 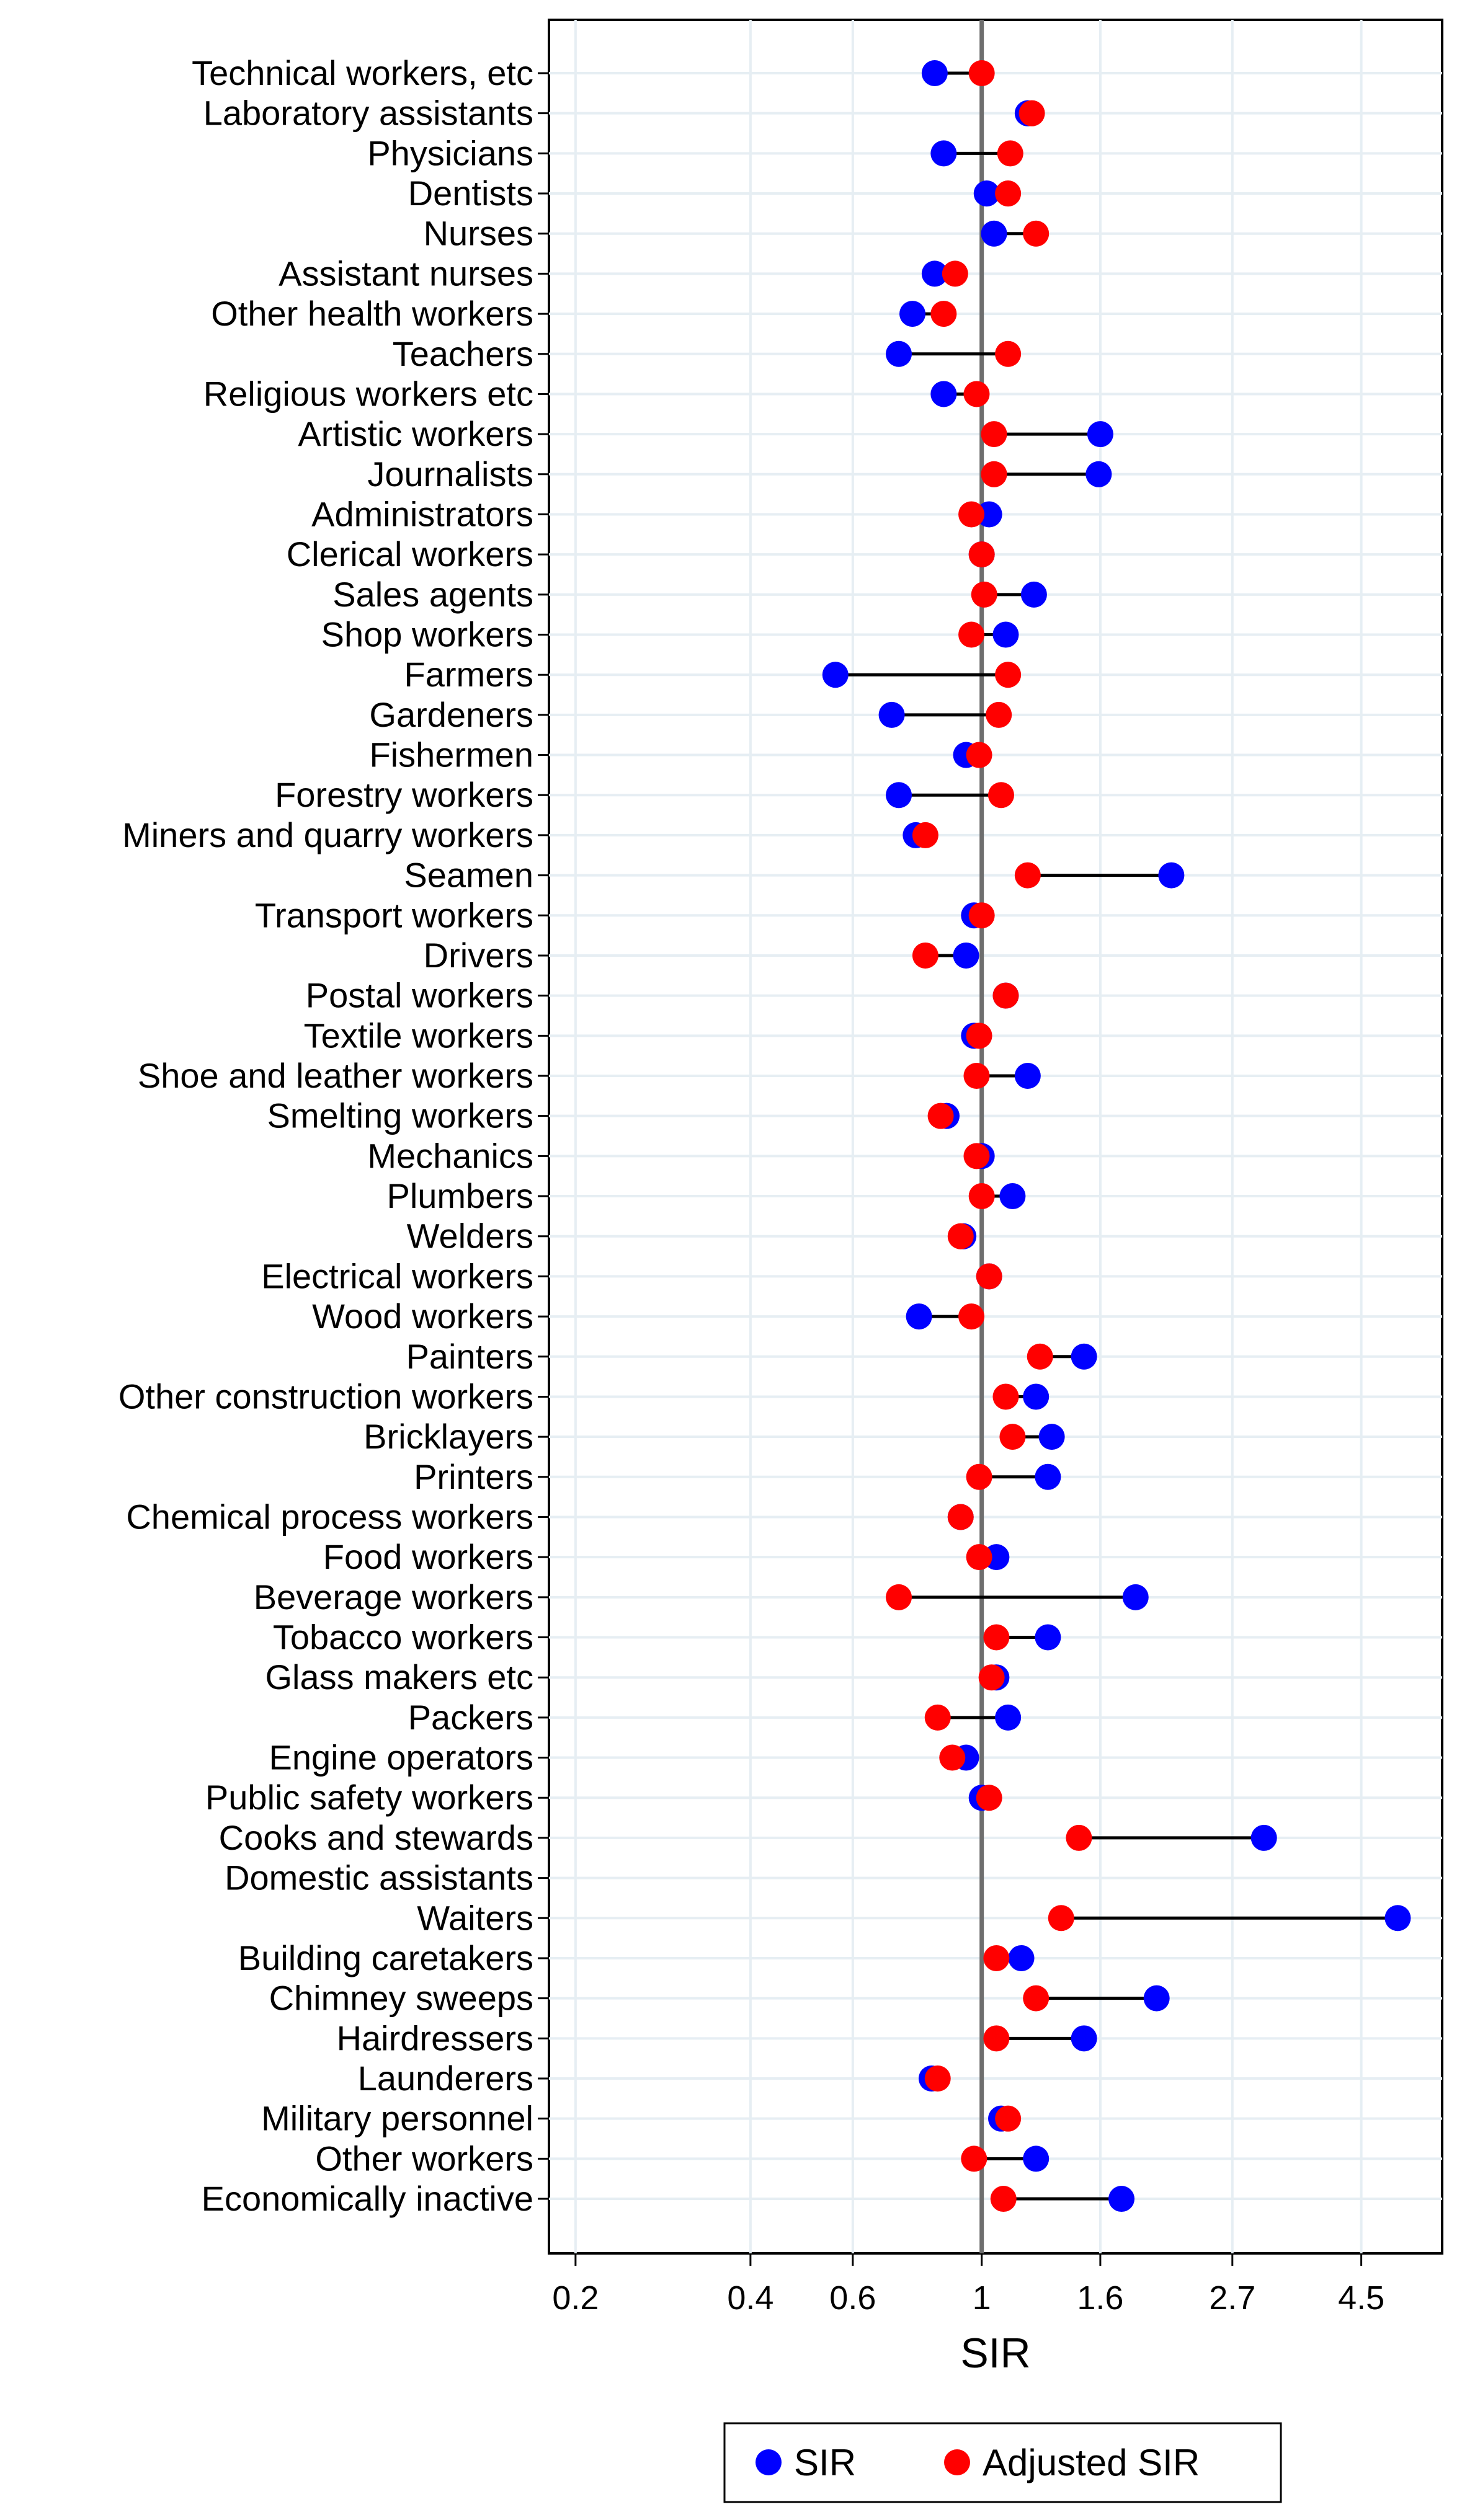 What do you see at coordinates (469, 674) in the screenshot?
I see `category-label: Farmers` at bounding box center [469, 674].